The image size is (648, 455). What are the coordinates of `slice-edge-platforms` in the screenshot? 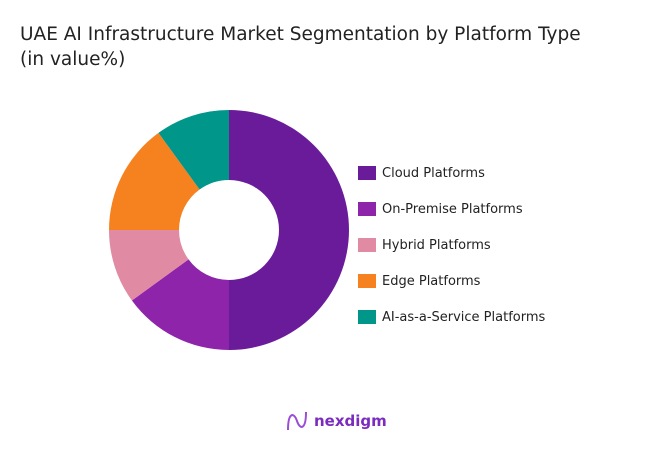 It's located at (154, 181).